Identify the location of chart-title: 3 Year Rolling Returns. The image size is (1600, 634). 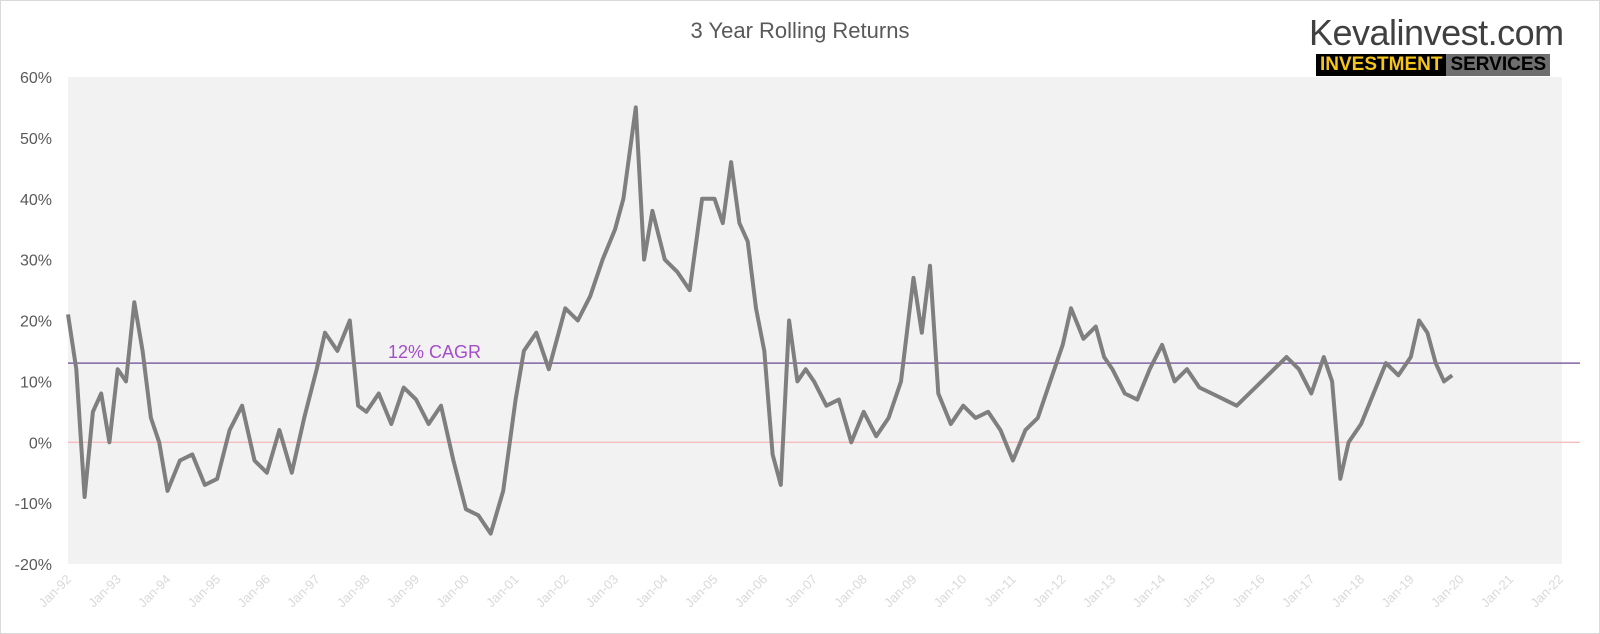
(800, 30).